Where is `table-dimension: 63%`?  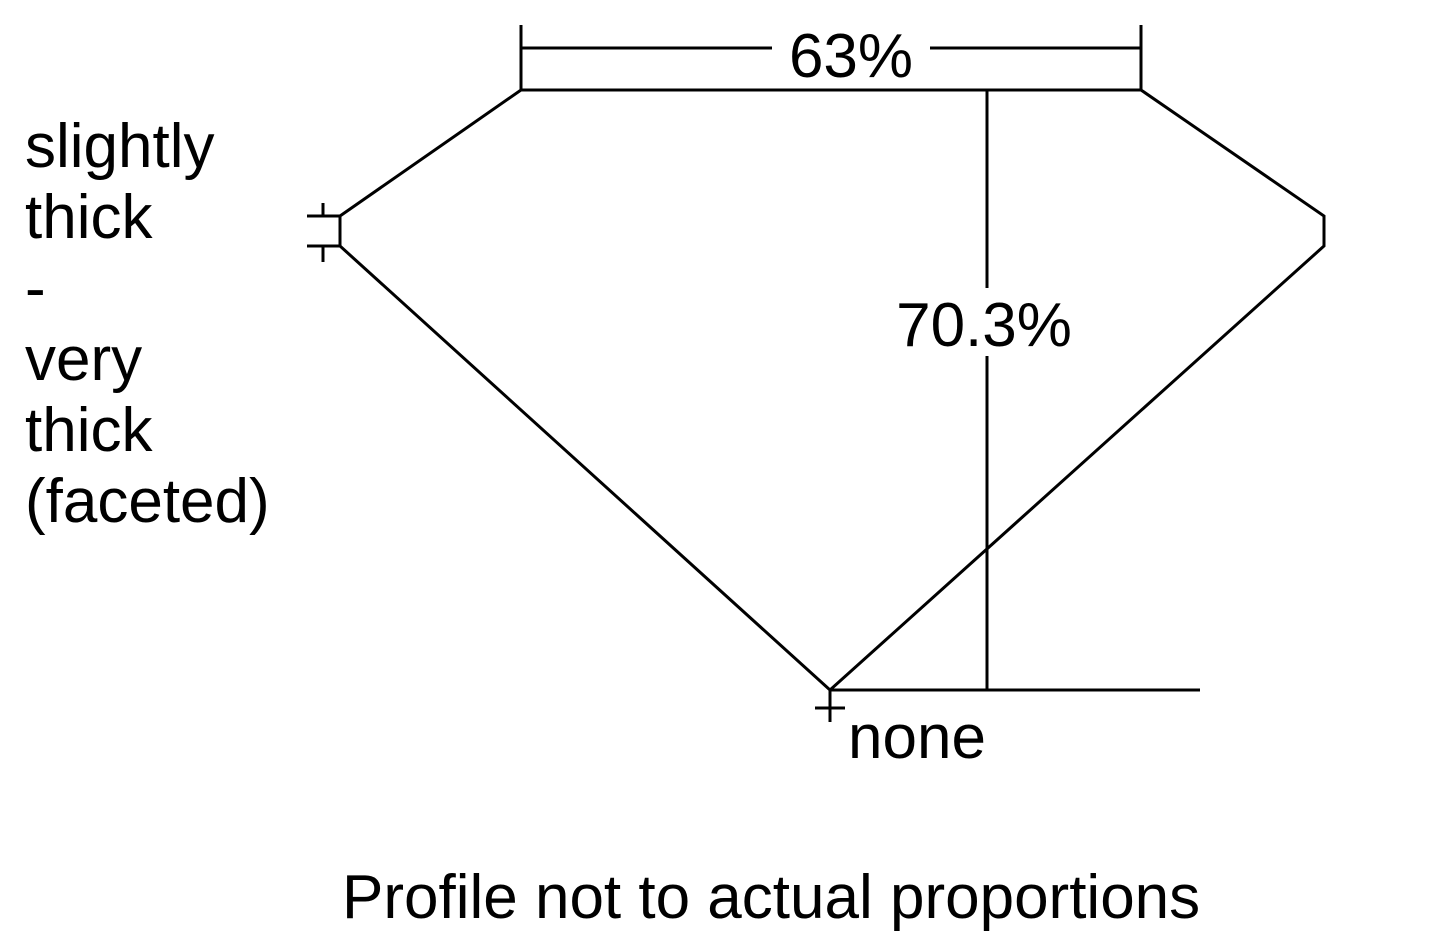
table-dimension: 63% is located at coordinates (831, 56).